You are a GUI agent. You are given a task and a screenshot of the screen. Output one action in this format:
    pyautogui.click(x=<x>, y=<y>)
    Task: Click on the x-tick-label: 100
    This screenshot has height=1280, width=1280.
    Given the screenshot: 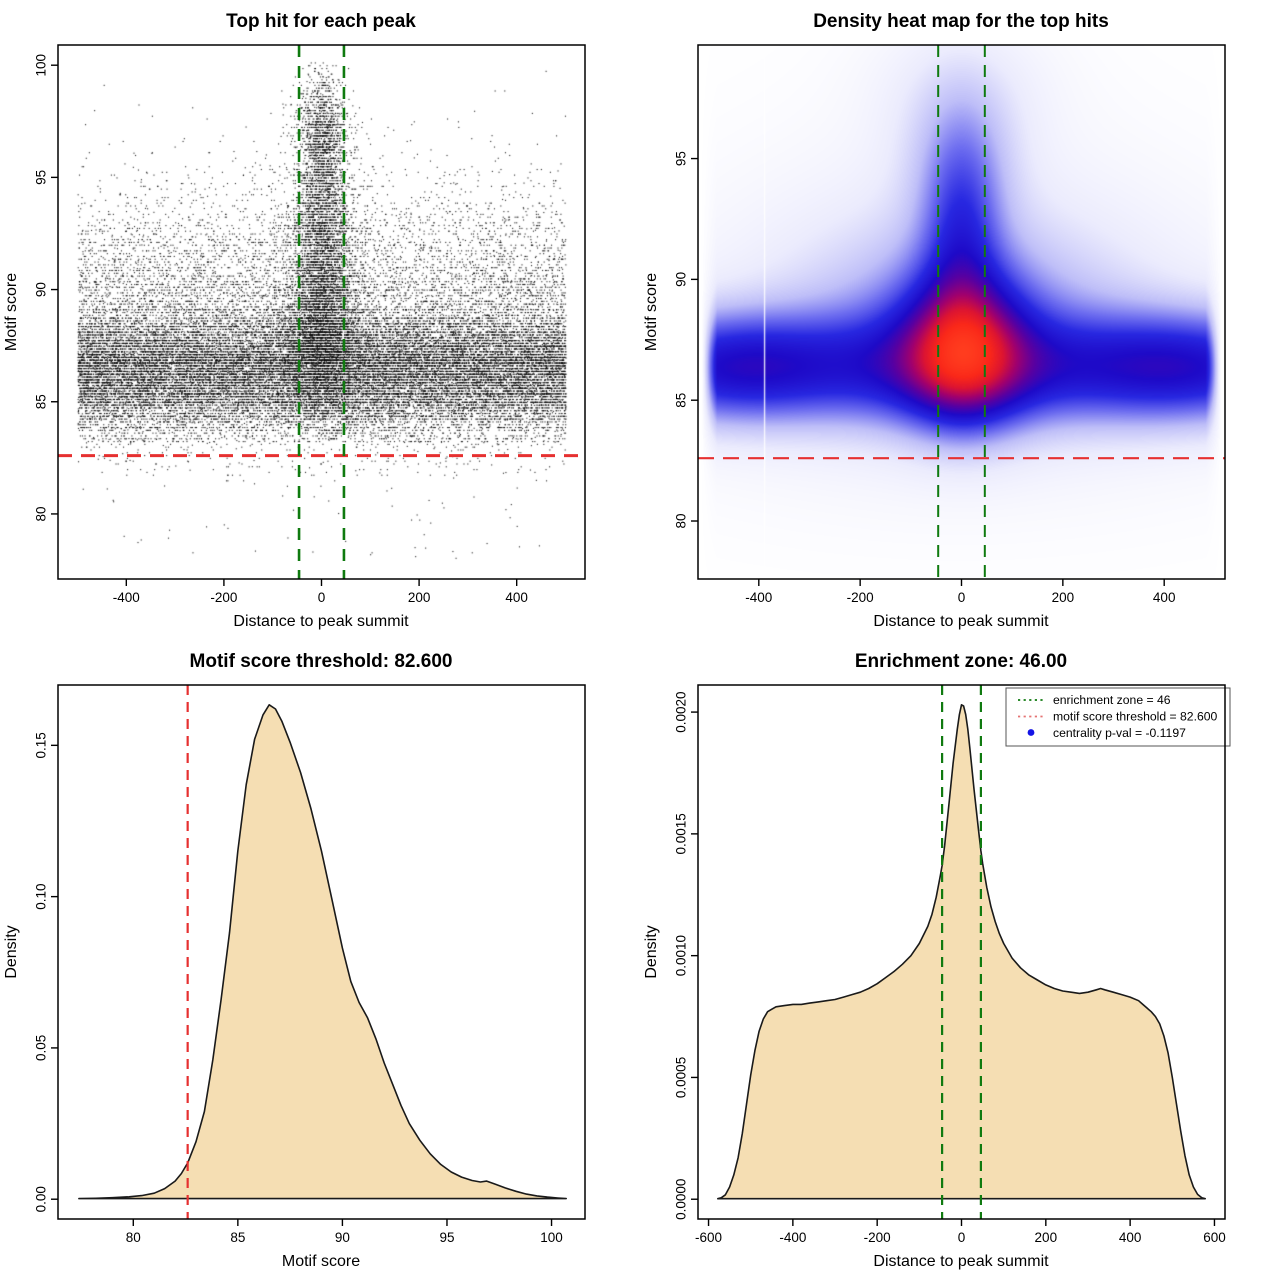 What is the action you would take?
    pyautogui.click(x=551, y=1237)
    